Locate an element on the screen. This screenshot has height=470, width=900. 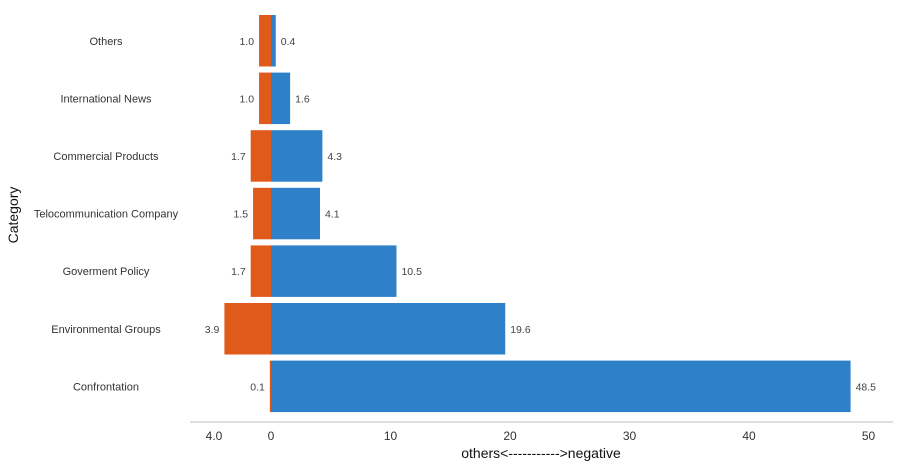
x-tick-label: 10 is located at coordinates (391, 436).